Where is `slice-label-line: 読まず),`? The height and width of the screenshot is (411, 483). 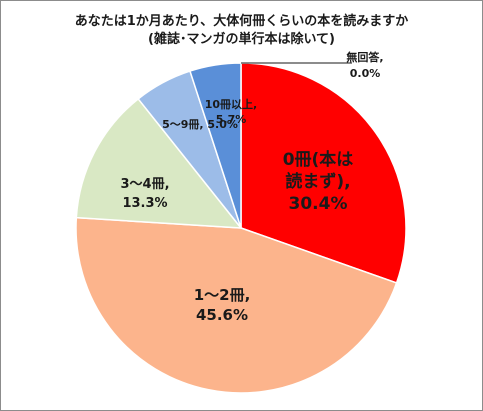
slice-label-line: 読まず), is located at coordinates (317, 181).